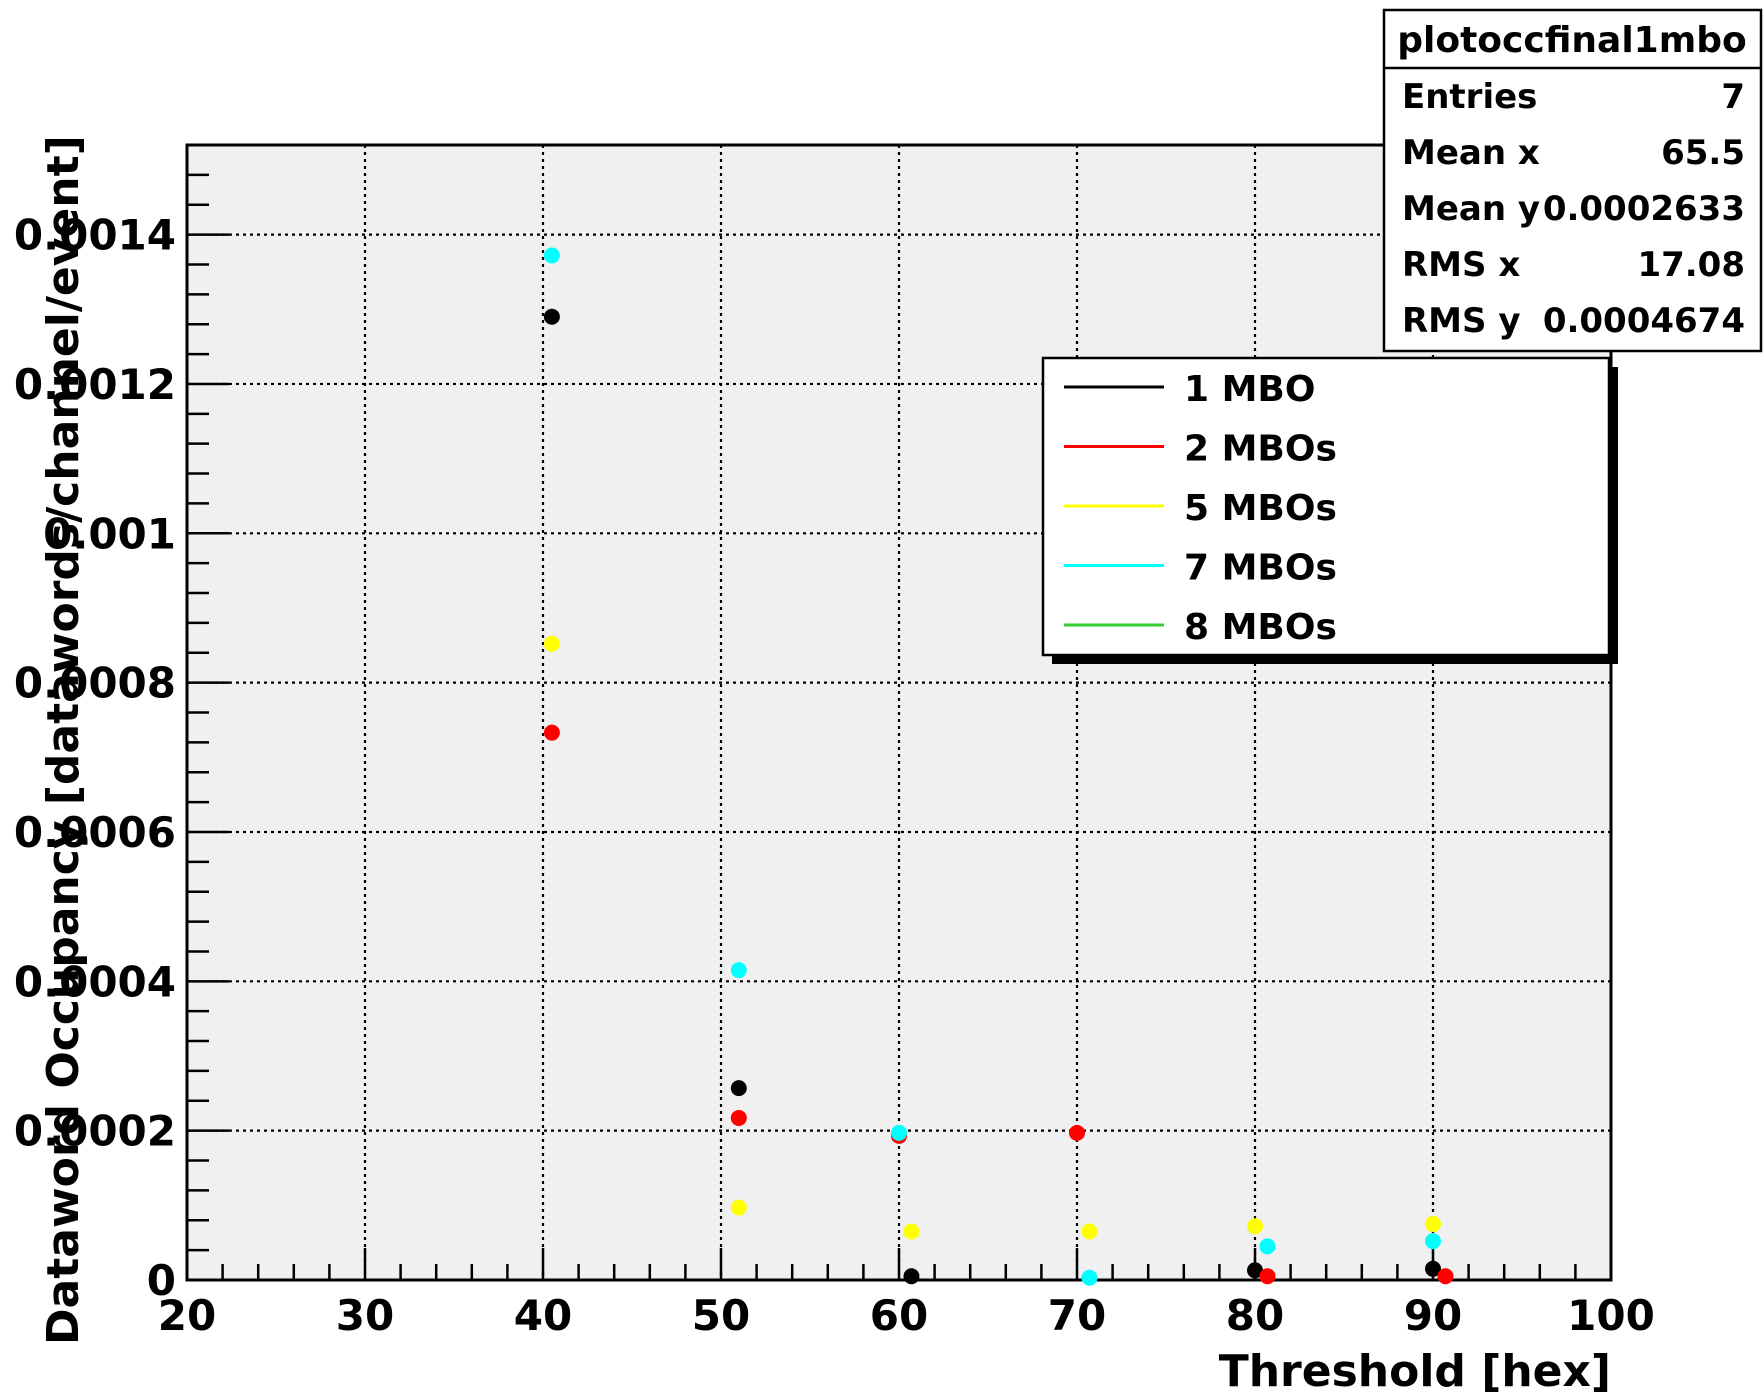 Image resolution: width=1764 pixels, height=1396 pixels. What do you see at coordinates (1433, 1315) in the screenshot?
I see `x-tick-label: 90` at bounding box center [1433, 1315].